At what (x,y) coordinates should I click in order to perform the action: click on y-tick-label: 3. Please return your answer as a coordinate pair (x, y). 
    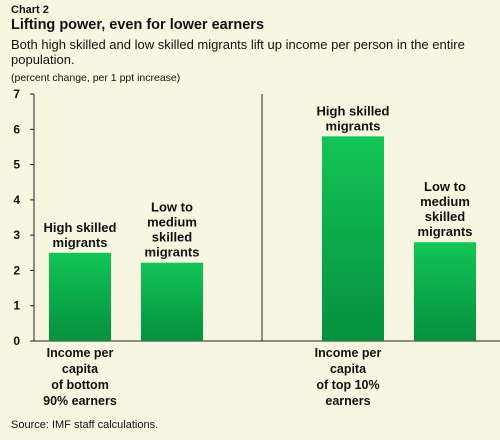
    Looking at the image, I should click on (16, 235).